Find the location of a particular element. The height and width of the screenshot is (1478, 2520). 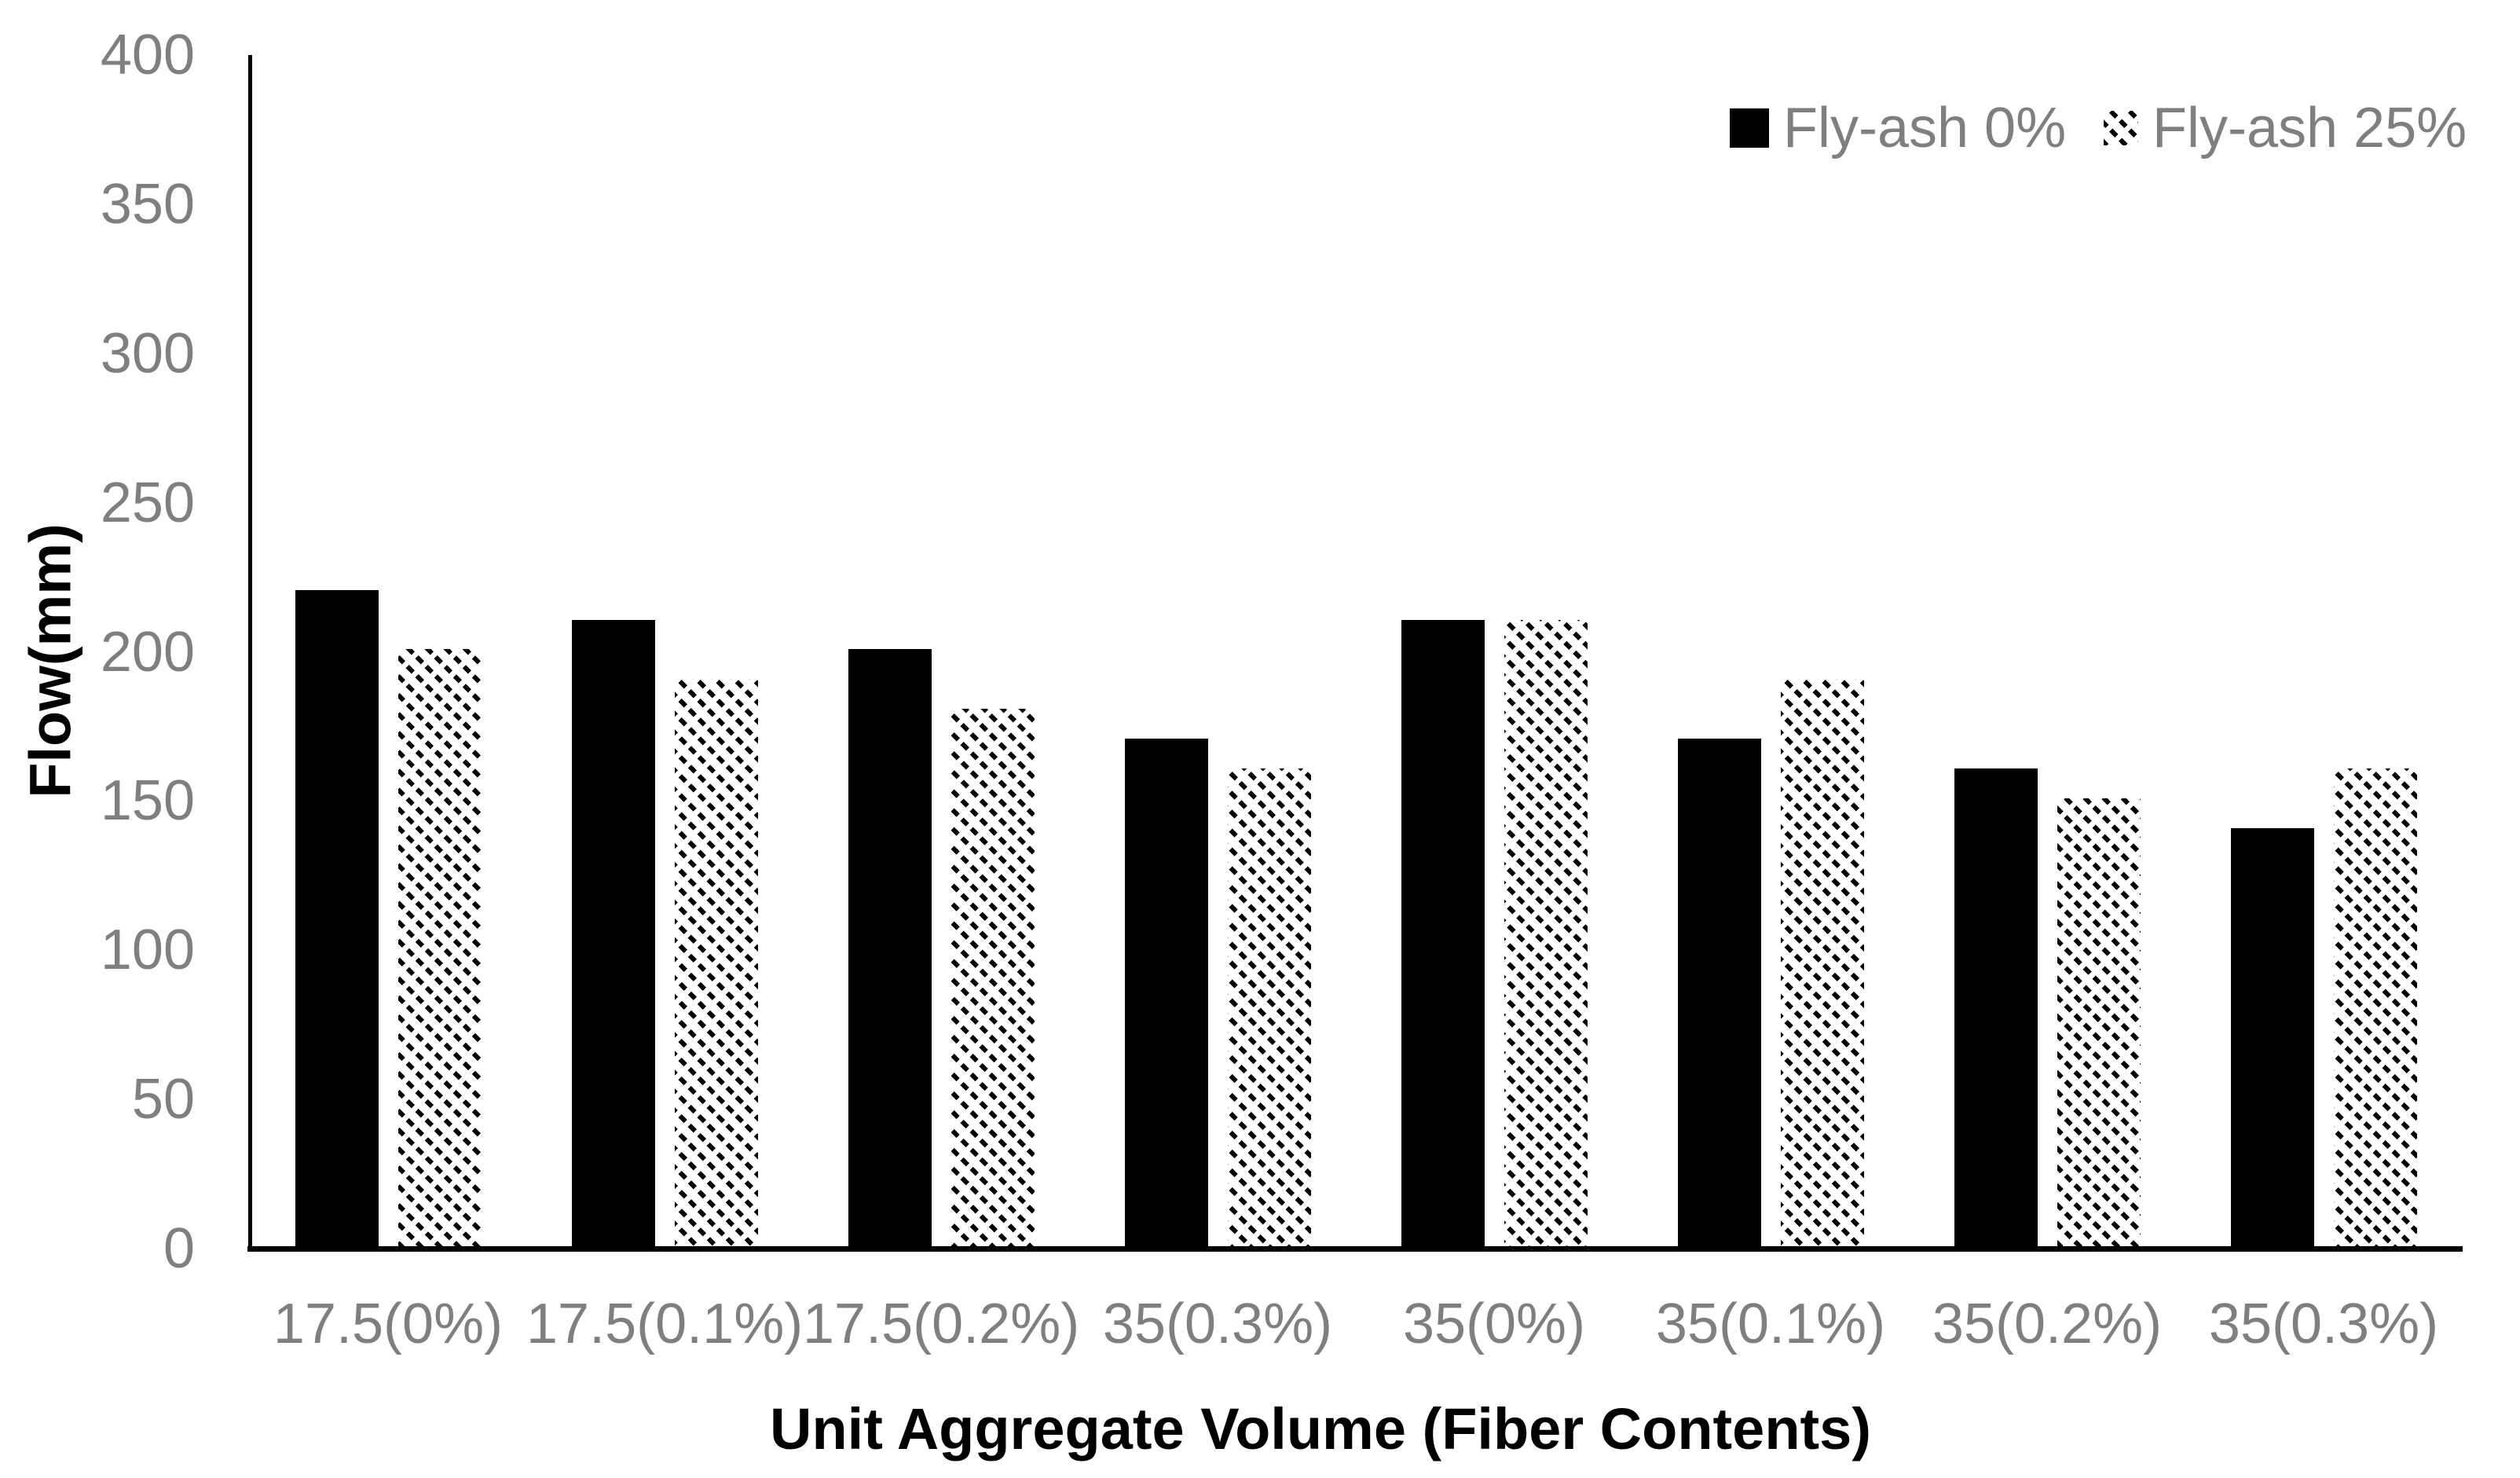

y-tick-label: 150 is located at coordinates (147, 801).